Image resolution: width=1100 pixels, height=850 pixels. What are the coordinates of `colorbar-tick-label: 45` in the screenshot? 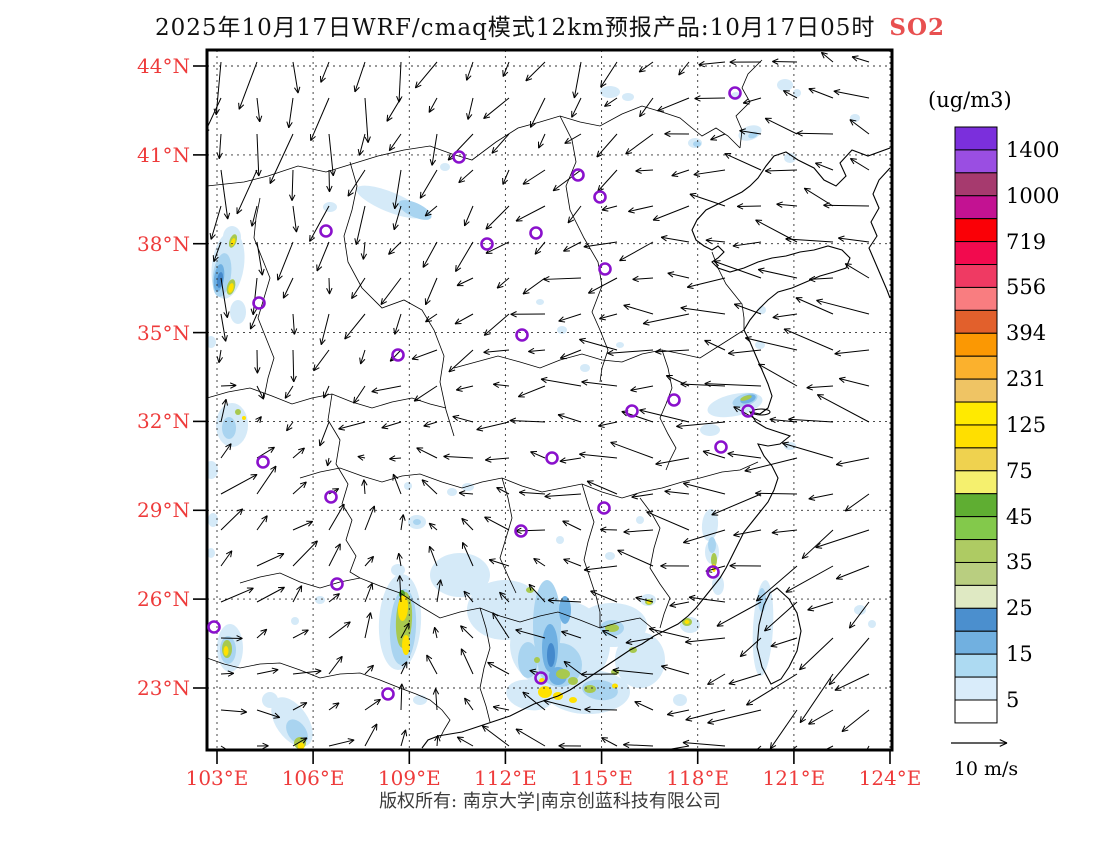 It's located at (1019, 516).